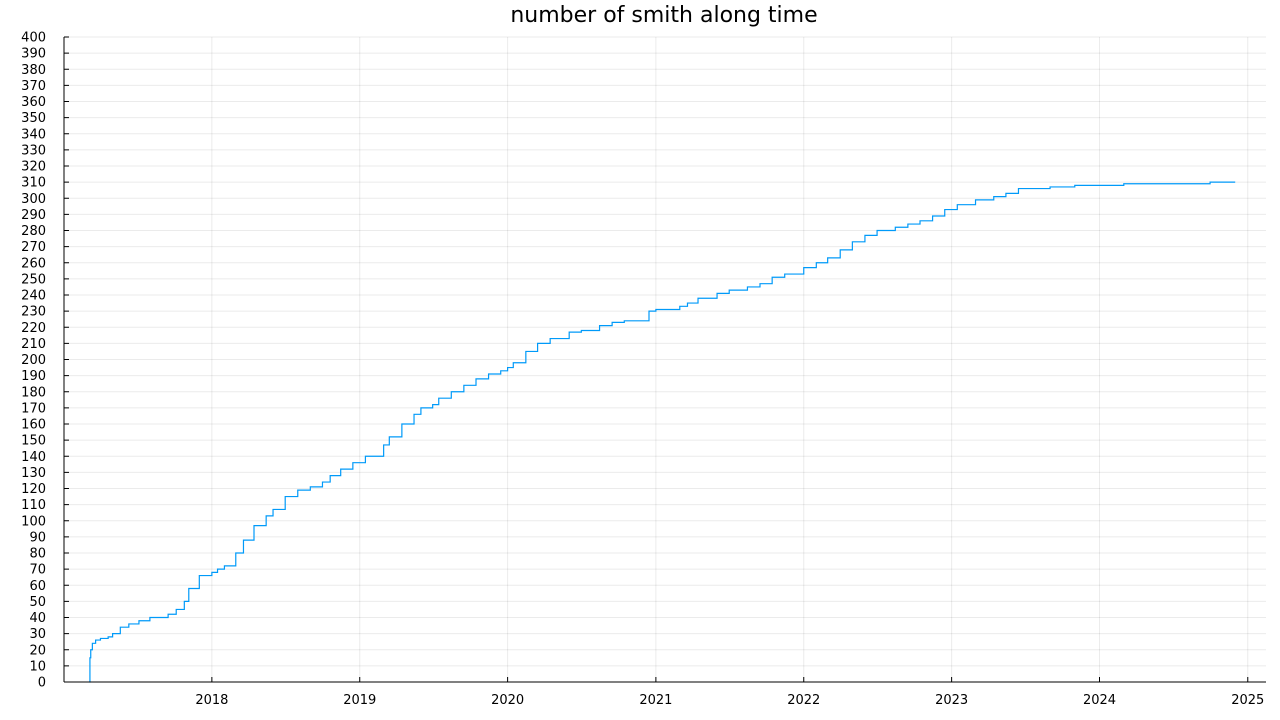  What do you see at coordinates (33, 328) in the screenshot?
I see `y-tick-label: 220` at bounding box center [33, 328].